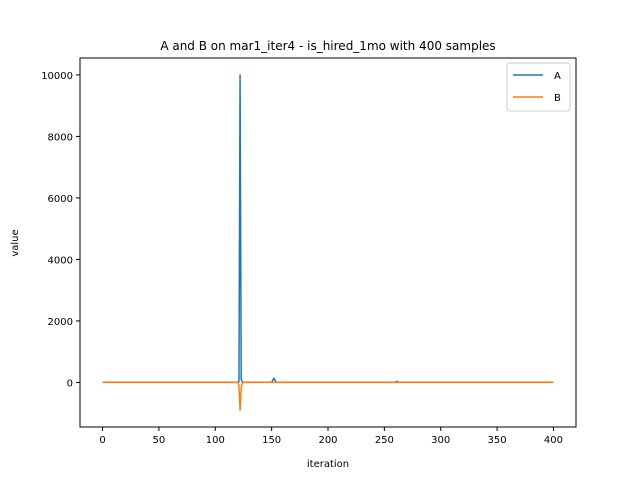 The image size is (640, 480). I want to click on x-tick-label: 50, so click(159, 440).